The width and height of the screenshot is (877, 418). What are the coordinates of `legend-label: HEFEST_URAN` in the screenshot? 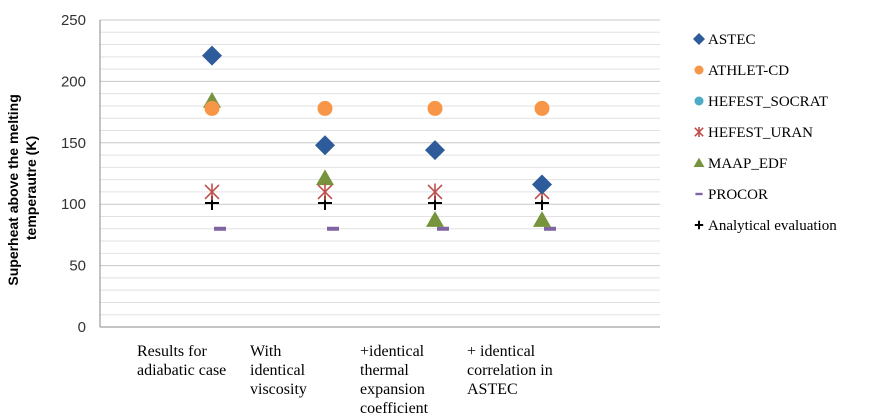 It's located at (760, 133).